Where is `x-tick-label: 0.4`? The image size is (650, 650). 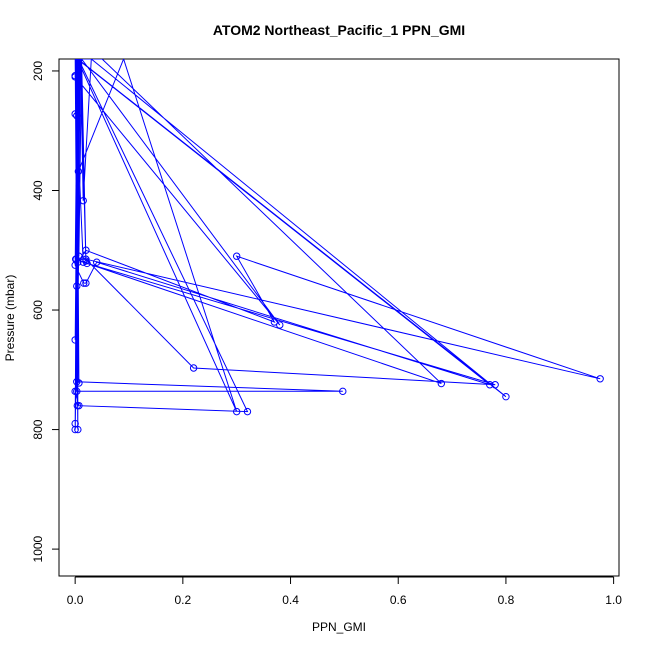 x-tick-label: 0.4 is located at coordinates (290, 600).